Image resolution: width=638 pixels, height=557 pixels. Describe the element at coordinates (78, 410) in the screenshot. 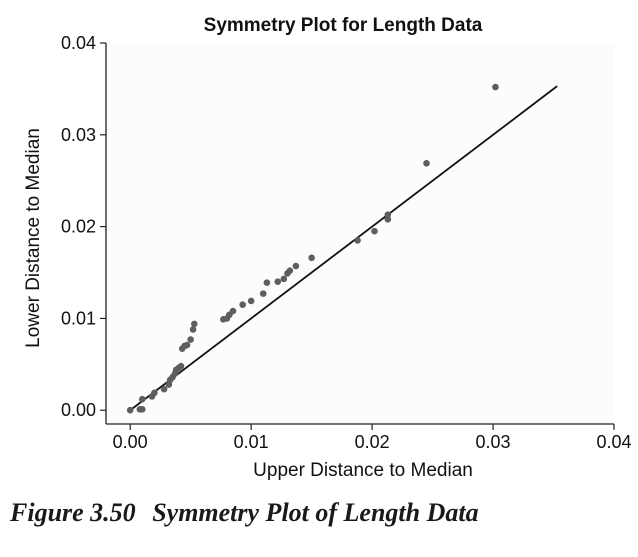

I see `y-tick-label: 0.00` at that location.